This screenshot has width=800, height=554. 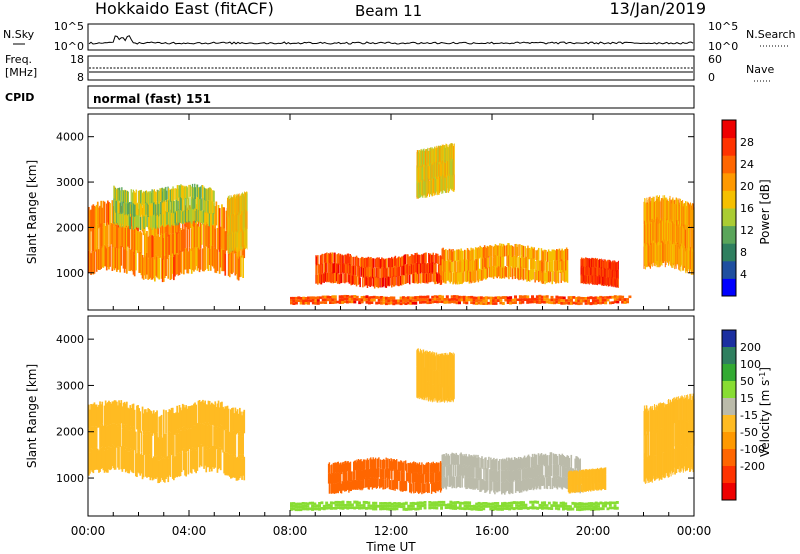 What do you see at coordinates (391, 37) in the screenshot?
I see `nsky-frame` at bounding box center [391, 37].